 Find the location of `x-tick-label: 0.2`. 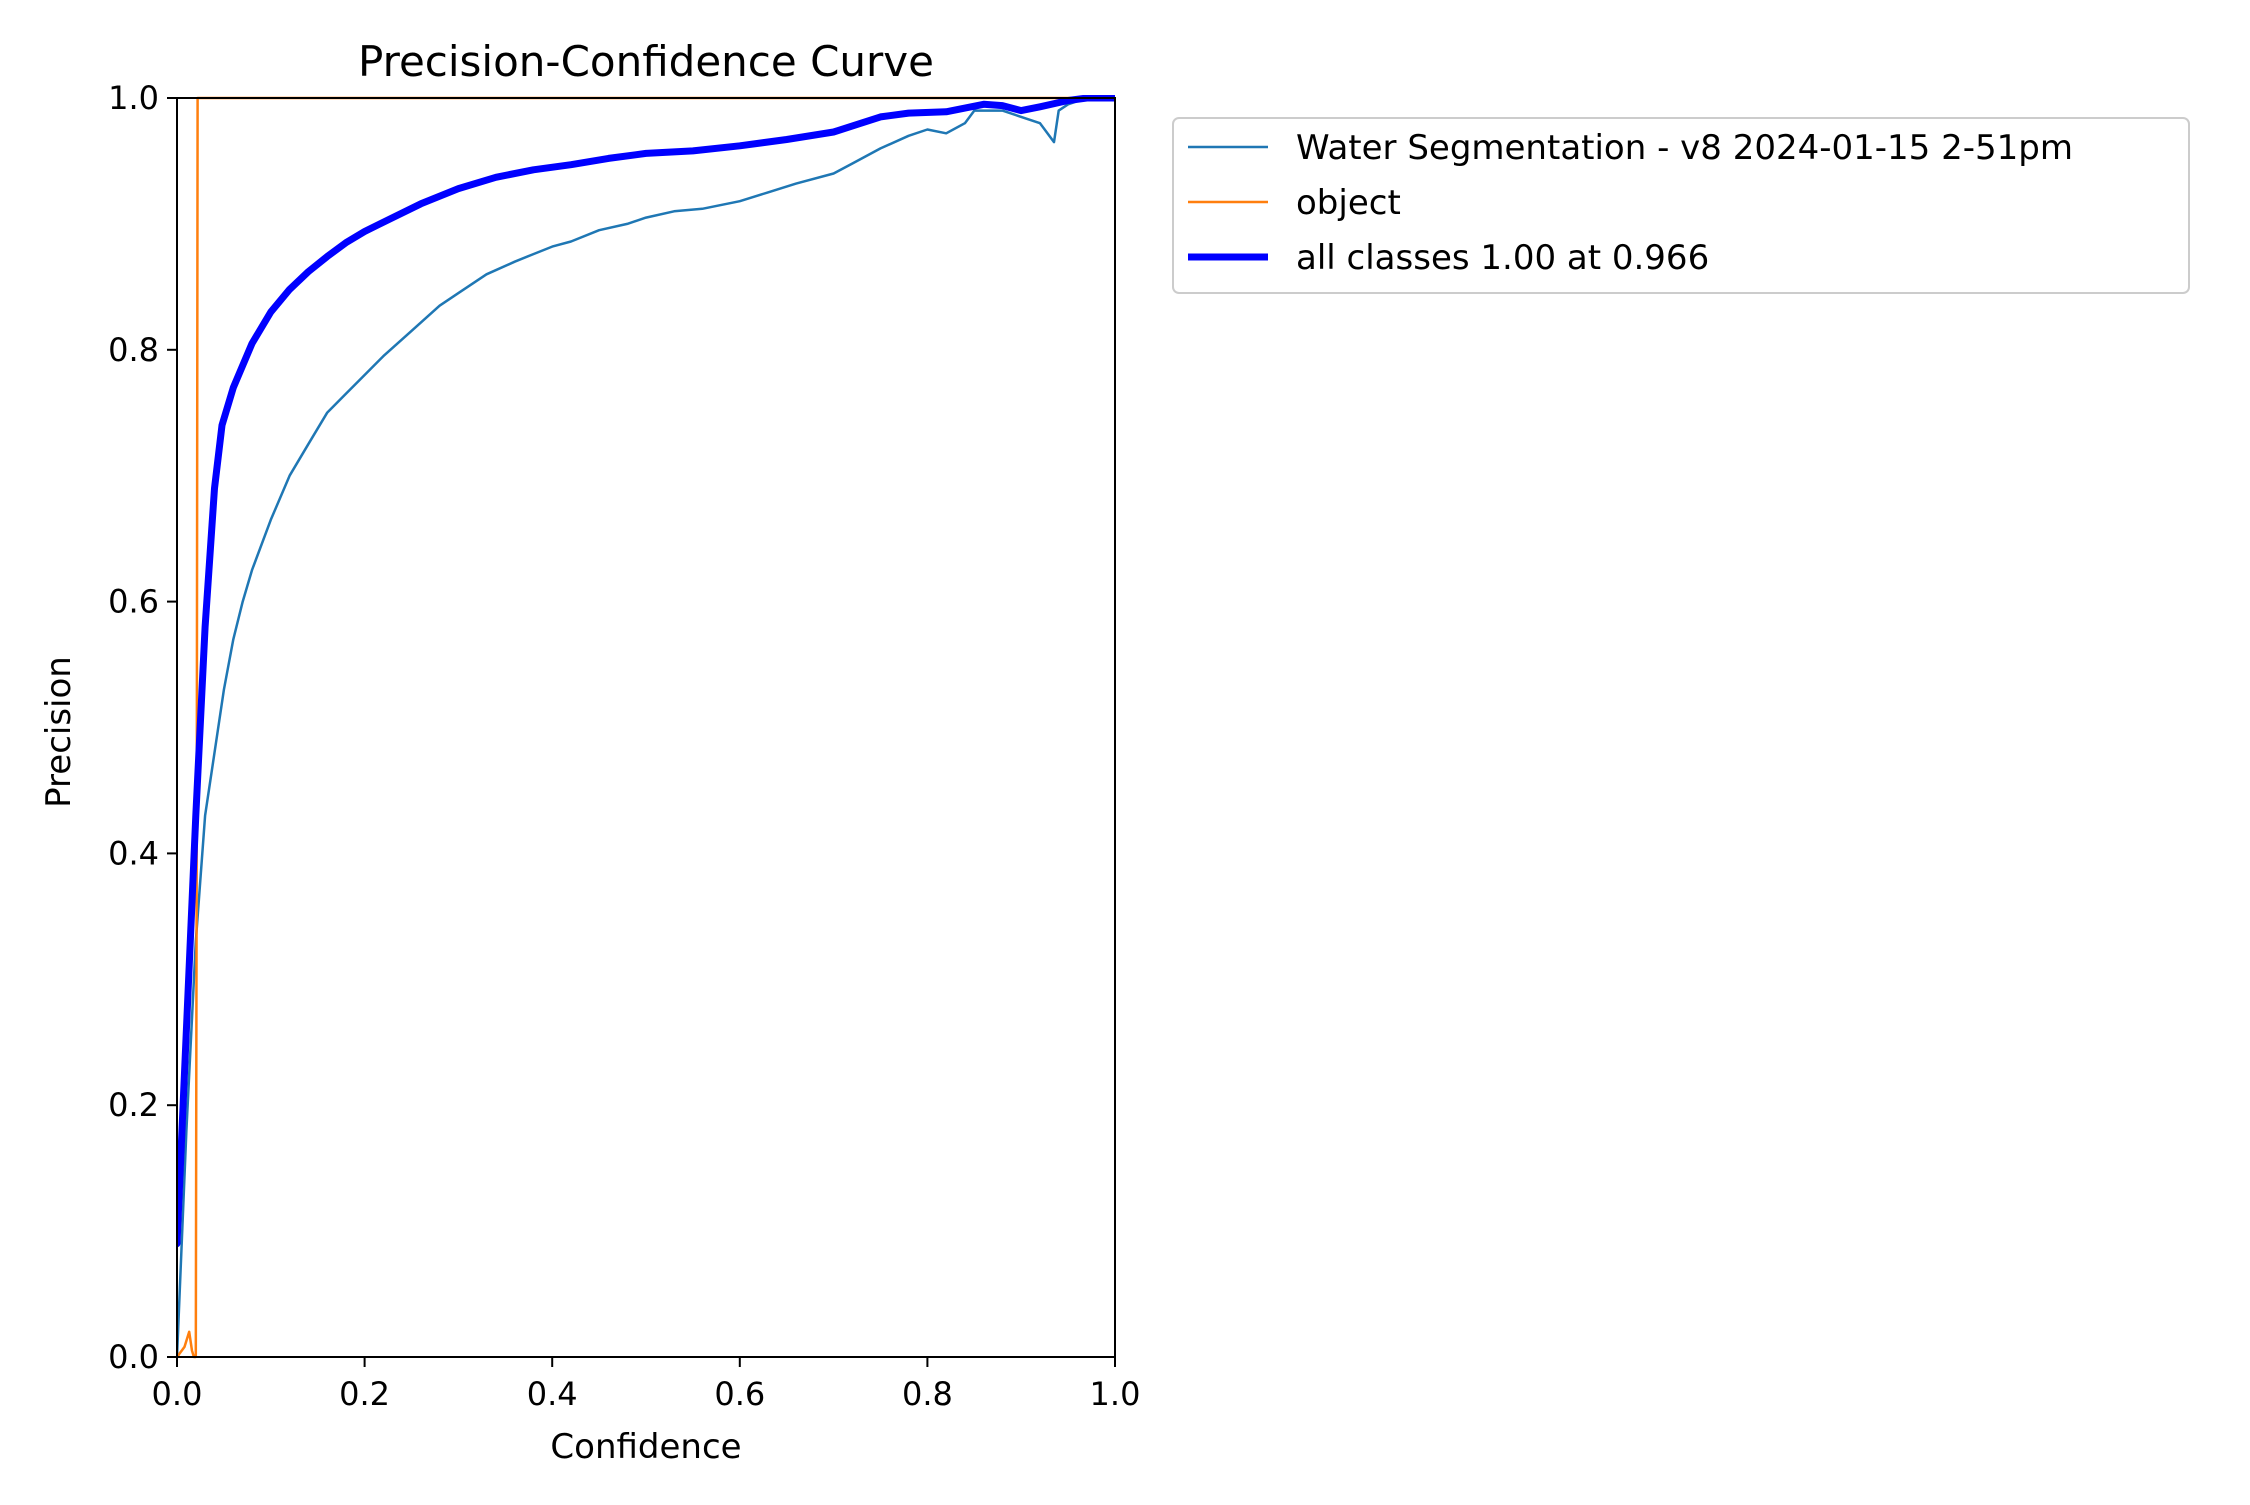

x-tick-label: 0.2 is located at coordinates (364, 1394).